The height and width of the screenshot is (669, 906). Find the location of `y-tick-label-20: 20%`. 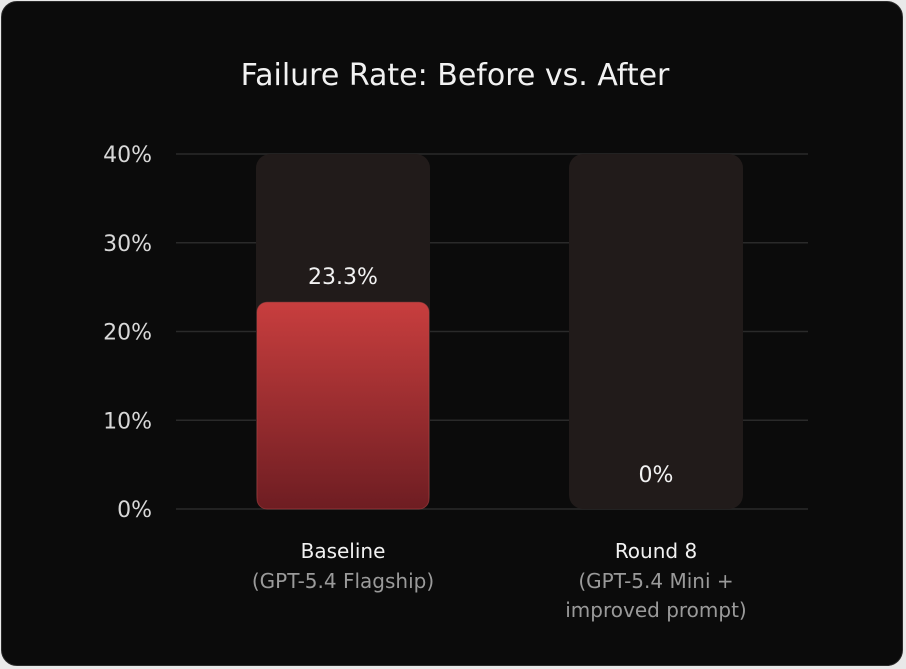

y-tick-label-20: 20% is located at coordinates (127, 333).